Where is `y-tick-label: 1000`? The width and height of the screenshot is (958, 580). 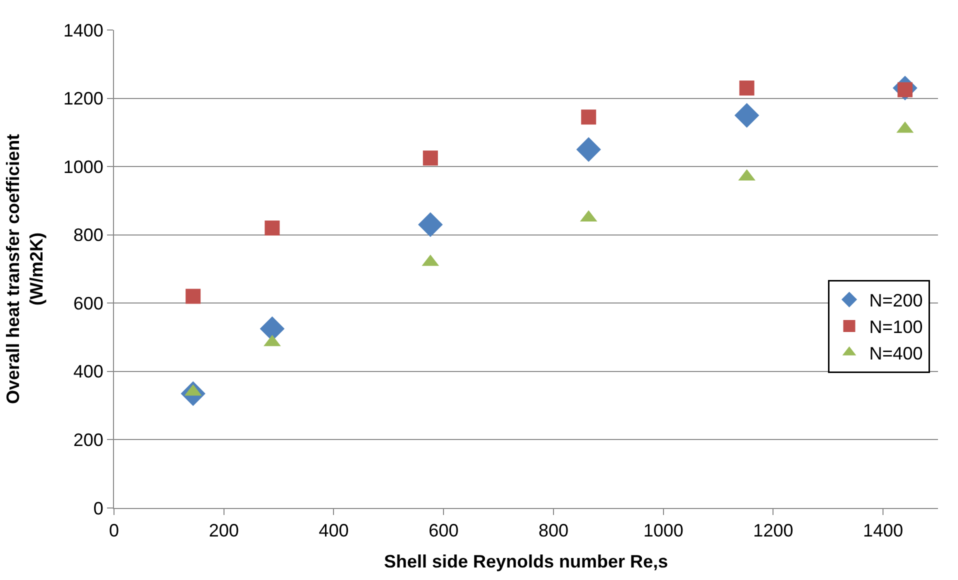
y-tick-label: 1000 is located at coordinates (83, 166).